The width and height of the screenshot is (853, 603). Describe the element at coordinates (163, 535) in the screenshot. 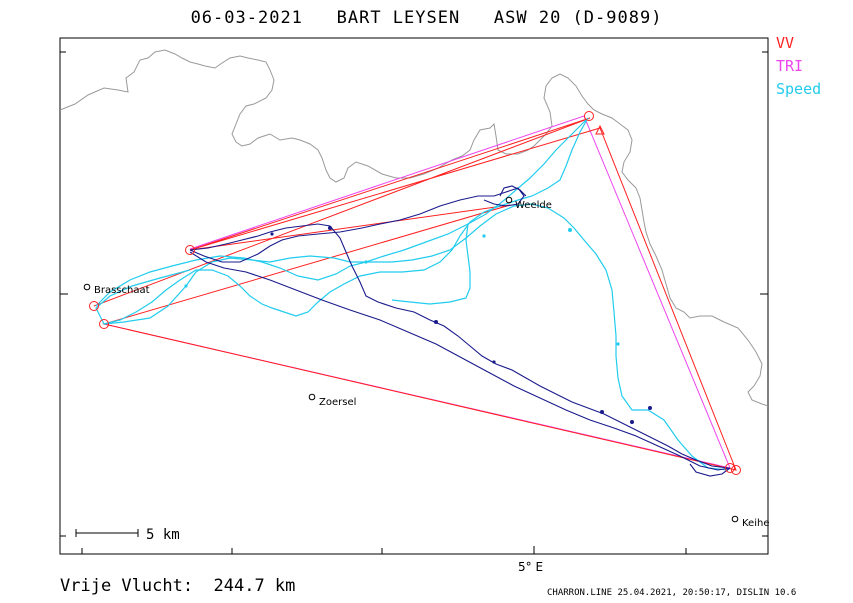

I see `scale-label: 5 km` at that location.